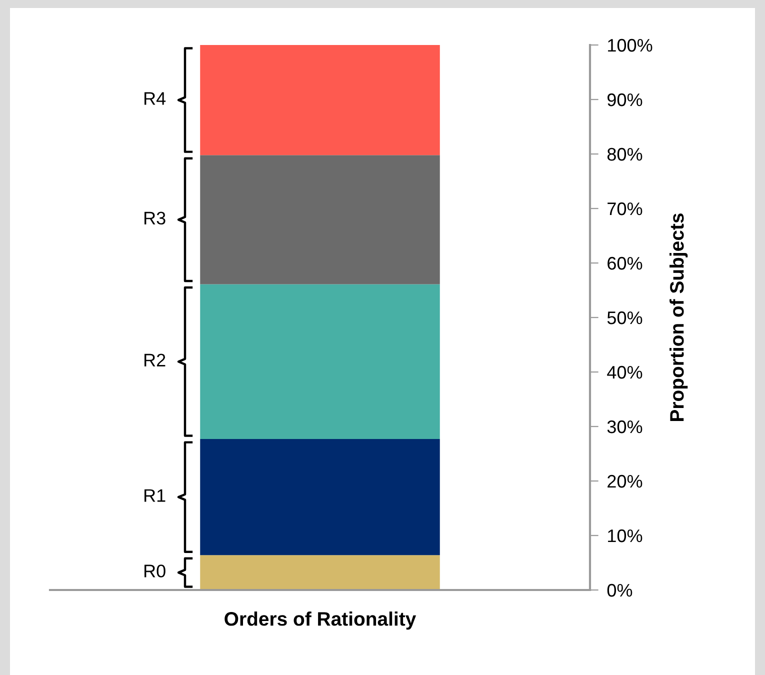 This screenshot has height=675, width=765. Describe the element at coordinates (630, 45) in the screenshot. I see `y-tick-label: 100%` at that location.